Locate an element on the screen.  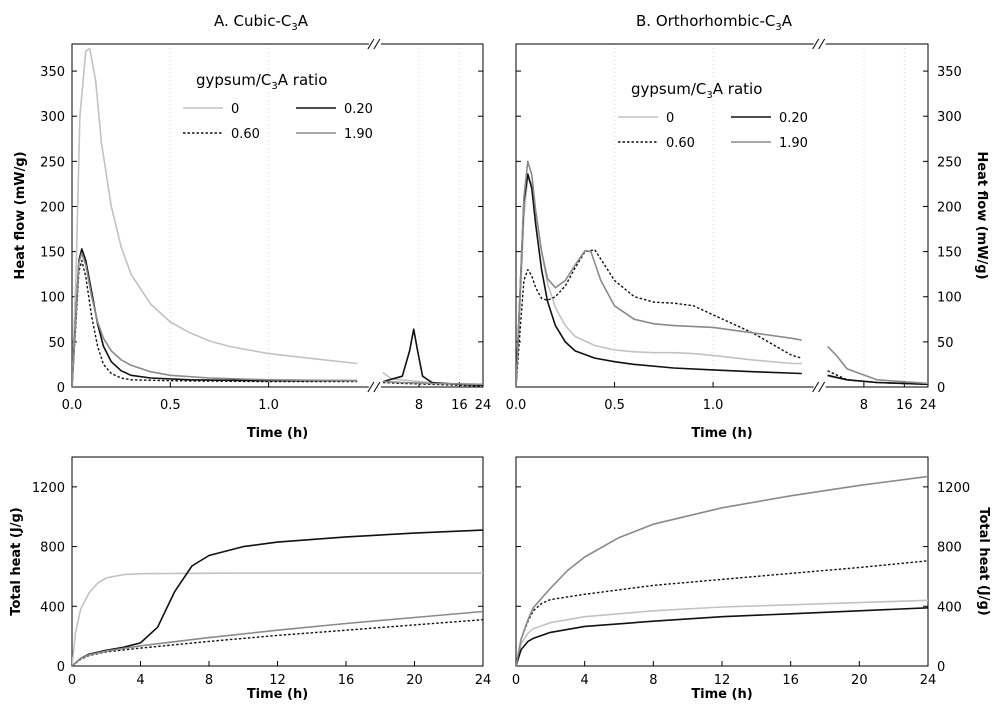
panel-b-title: B. Orthorhombic-C3A is located at coordinates (714, 22).